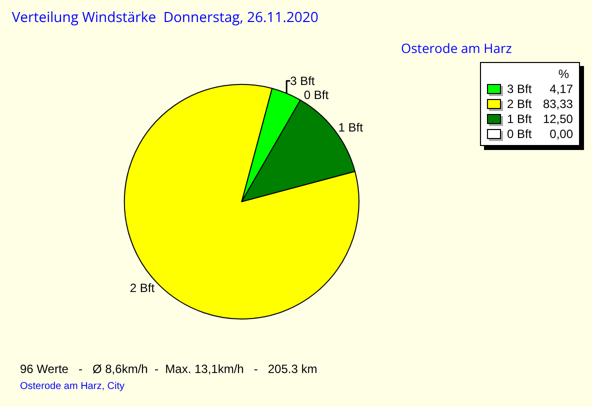 This screenshot has height=407, width=592. Describe the element at coordinates (520, 89) in the screenshot. I see `legend-label: 3 Bft` at that location.